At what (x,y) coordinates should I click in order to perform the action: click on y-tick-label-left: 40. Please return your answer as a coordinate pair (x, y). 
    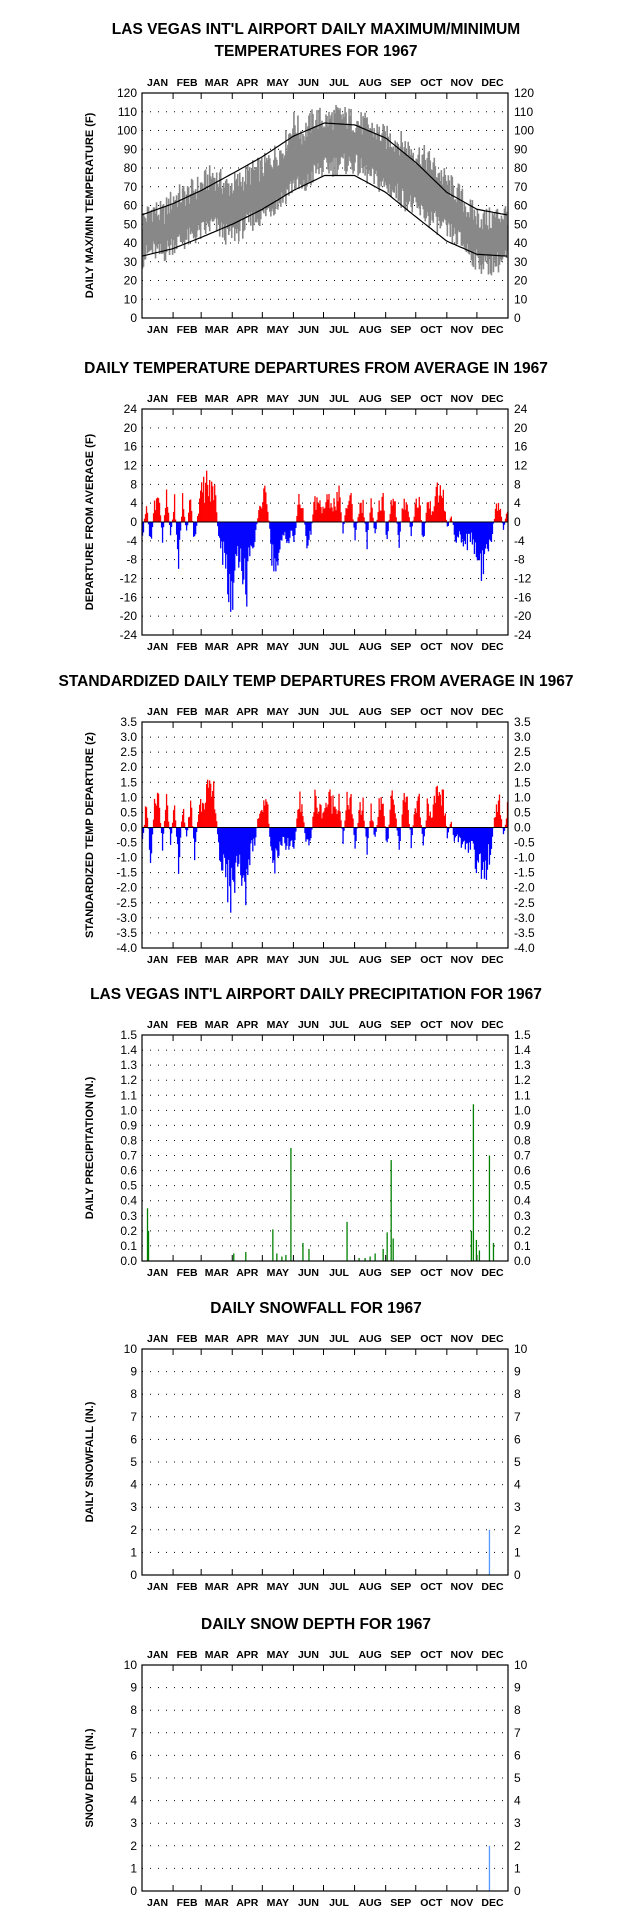
    Looking at the image, I should click on (131, 243).